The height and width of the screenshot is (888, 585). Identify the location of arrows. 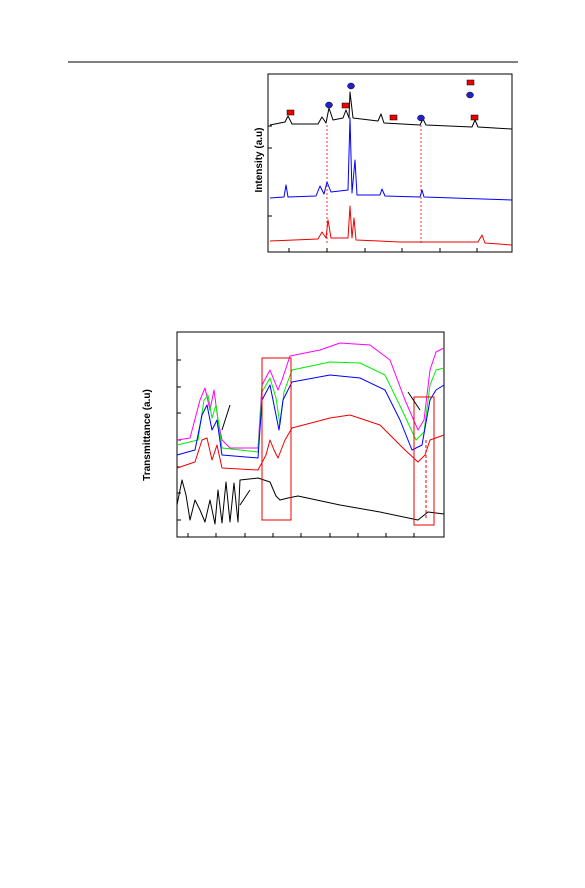
(321, 448).